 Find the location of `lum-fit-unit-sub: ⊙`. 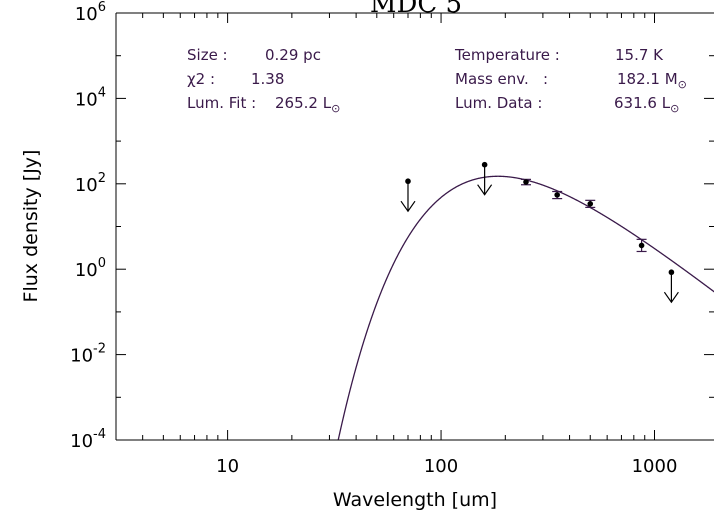

lum-fit-unit-sub: ⊙ is located at coordinates (335, 108).